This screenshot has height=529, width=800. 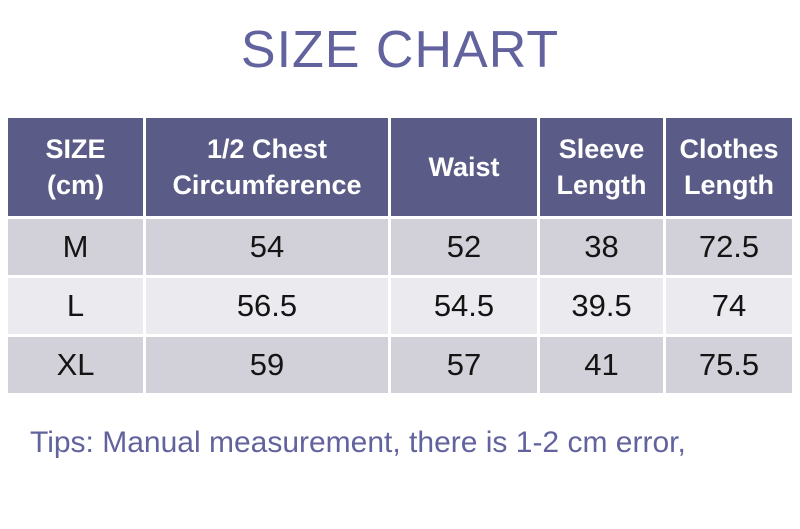 I want to click on waist-cell: 57, so click(x=464, y=365).